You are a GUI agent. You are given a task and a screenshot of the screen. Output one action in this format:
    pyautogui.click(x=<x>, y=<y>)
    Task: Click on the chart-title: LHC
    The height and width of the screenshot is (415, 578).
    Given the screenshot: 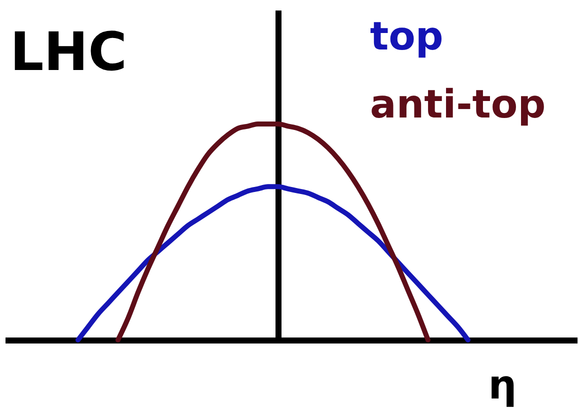 What is the action you would take?
    pyautogui.click(x=69, y=52)
    